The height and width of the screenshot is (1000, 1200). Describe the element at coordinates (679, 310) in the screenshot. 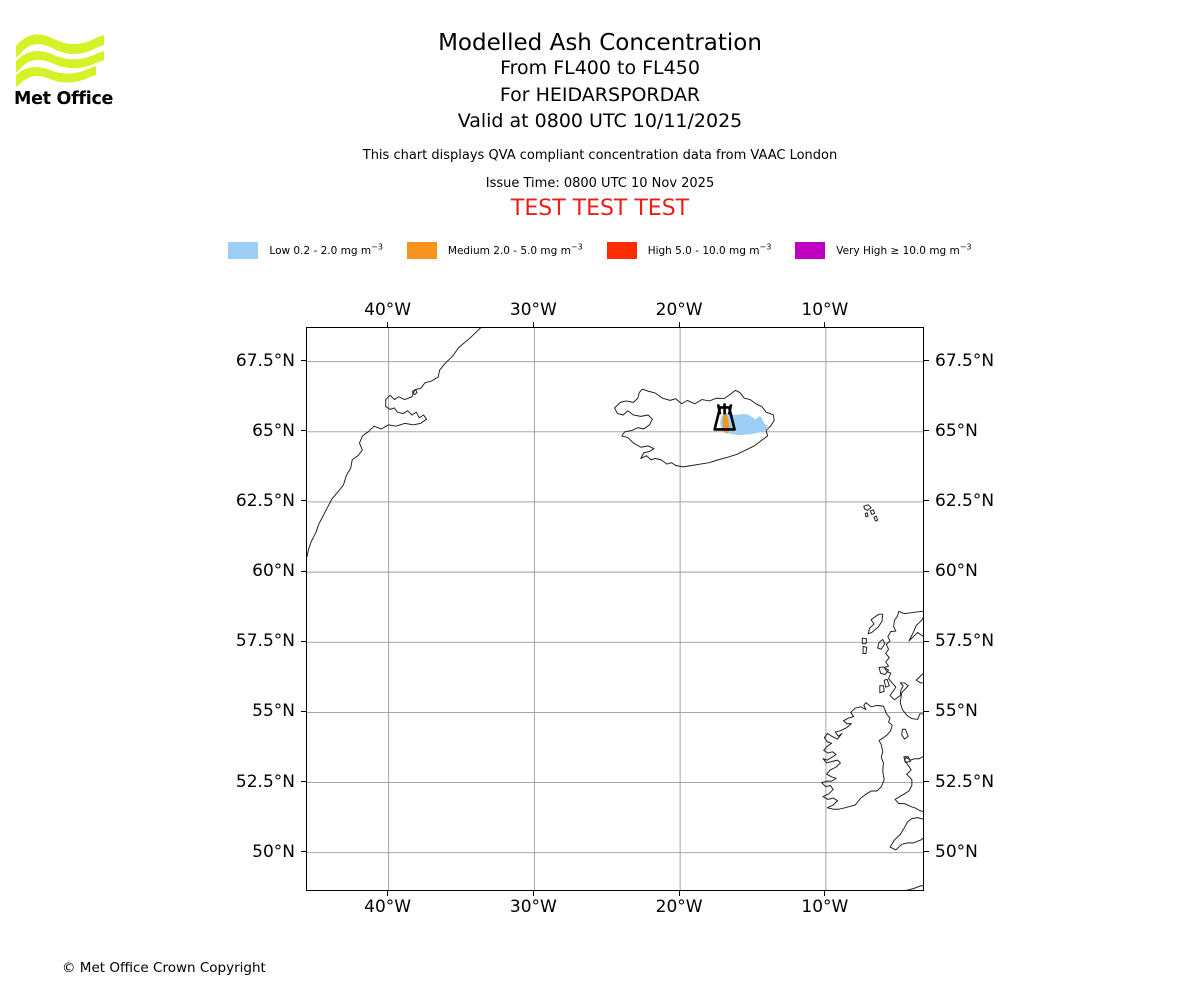

I see `lon-tick-top-20: 20°W` at that location.